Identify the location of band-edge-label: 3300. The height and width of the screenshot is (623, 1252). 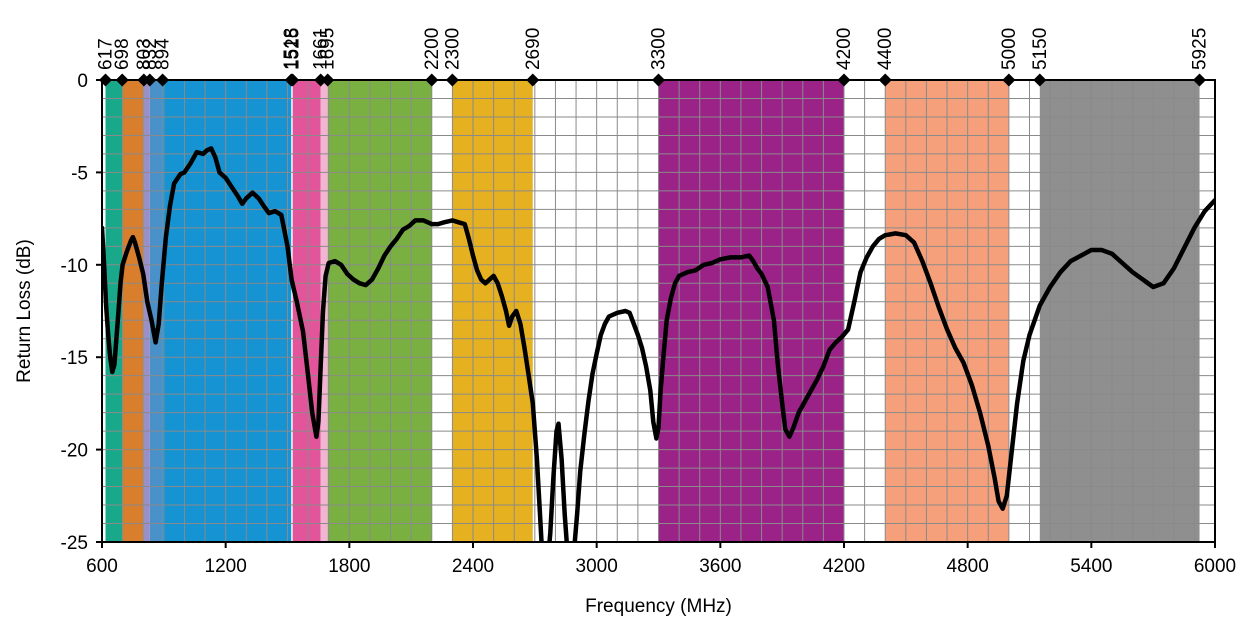
(659, 49).